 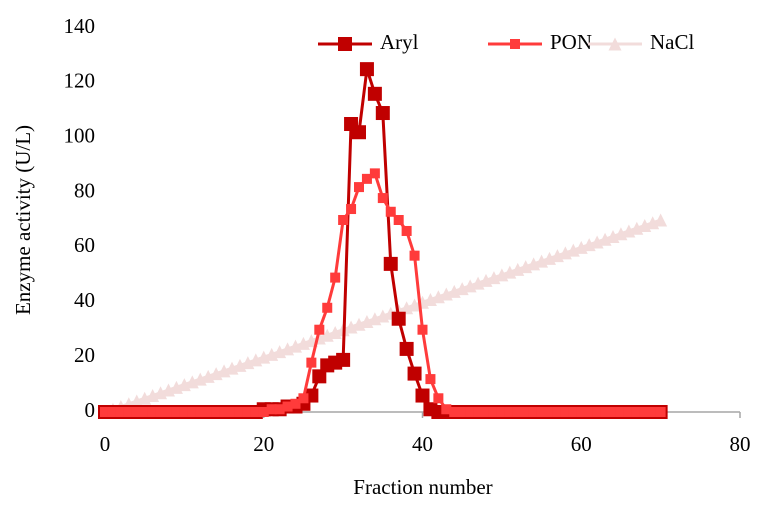 I want to click on x-tick-label: 60, so click(x=581, y=444).